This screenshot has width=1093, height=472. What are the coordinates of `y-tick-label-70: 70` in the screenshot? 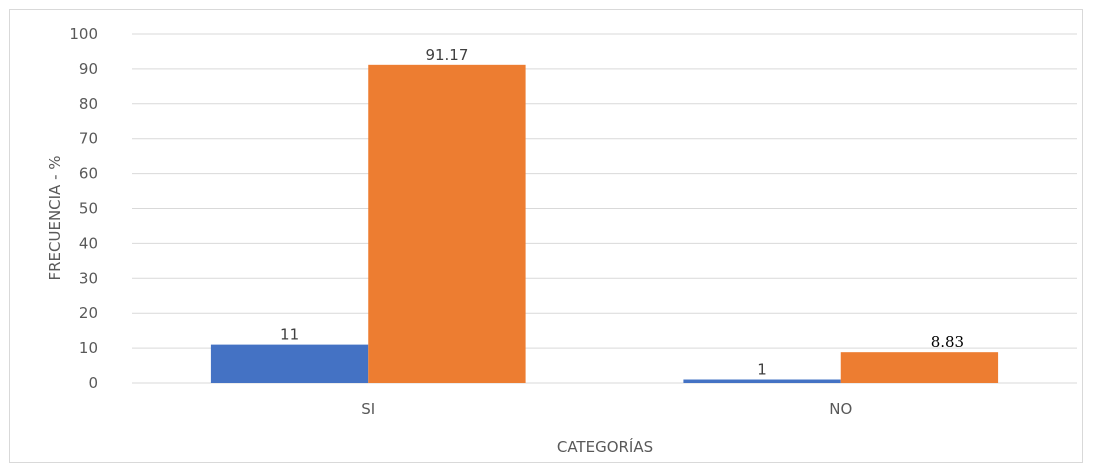 It's located at (88, 139).